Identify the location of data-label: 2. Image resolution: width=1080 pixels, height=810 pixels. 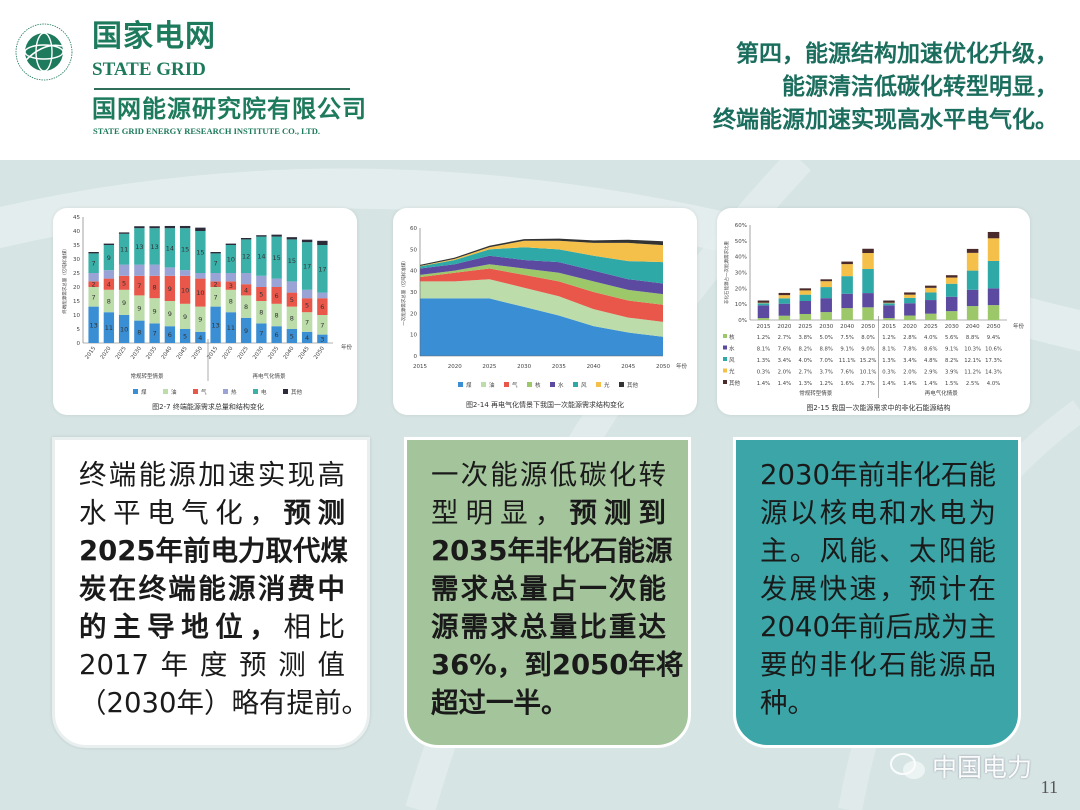
(94, 285).